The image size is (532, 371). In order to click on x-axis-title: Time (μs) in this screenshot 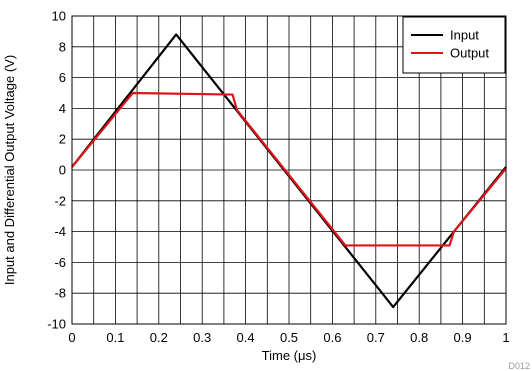, I will do `click(289, 355)`.